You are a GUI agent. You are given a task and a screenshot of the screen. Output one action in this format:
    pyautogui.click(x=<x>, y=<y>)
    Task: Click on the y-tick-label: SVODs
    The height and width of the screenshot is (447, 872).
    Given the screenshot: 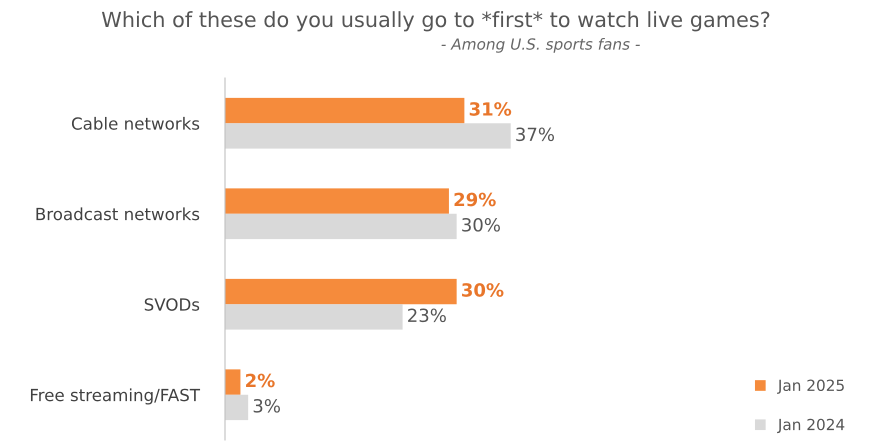 What is the action you would take?
    pyautogui.click(x=172, y=304)
    